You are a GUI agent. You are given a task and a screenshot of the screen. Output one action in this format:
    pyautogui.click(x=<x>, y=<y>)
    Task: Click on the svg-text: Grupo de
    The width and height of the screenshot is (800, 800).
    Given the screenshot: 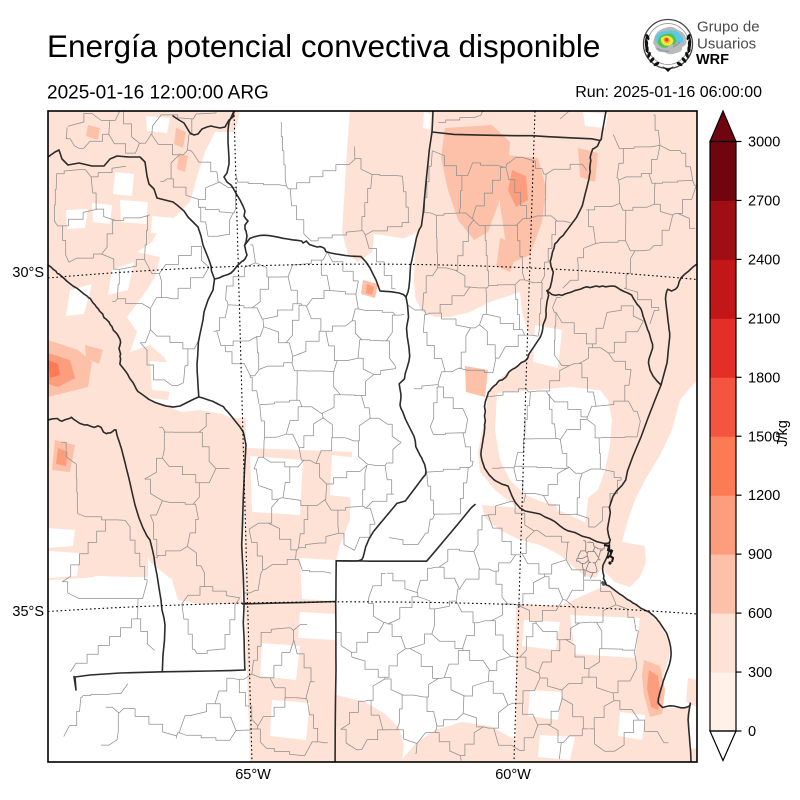 What is the action you would take?
    pyautogui.click(x=728, y=27)
    